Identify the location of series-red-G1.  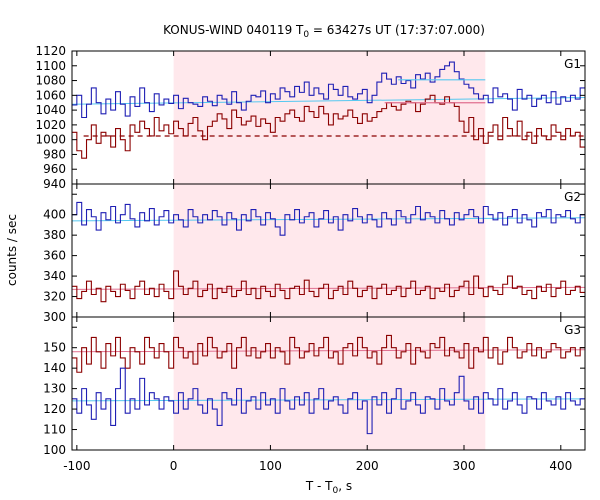
(328, 126).